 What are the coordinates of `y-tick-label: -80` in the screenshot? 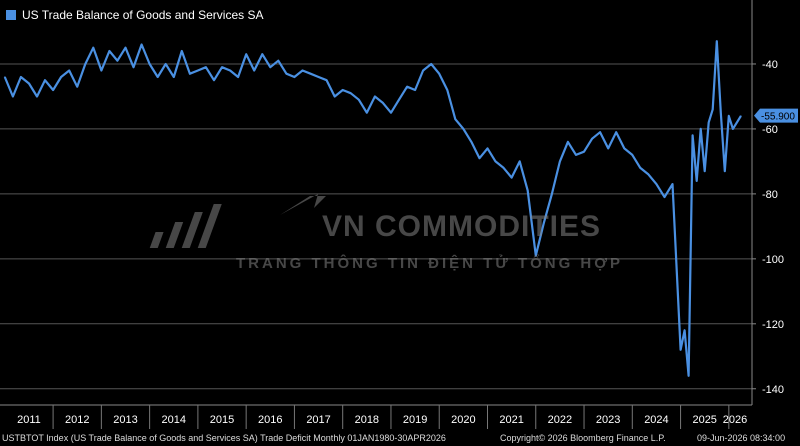 It's located at (770, 195).